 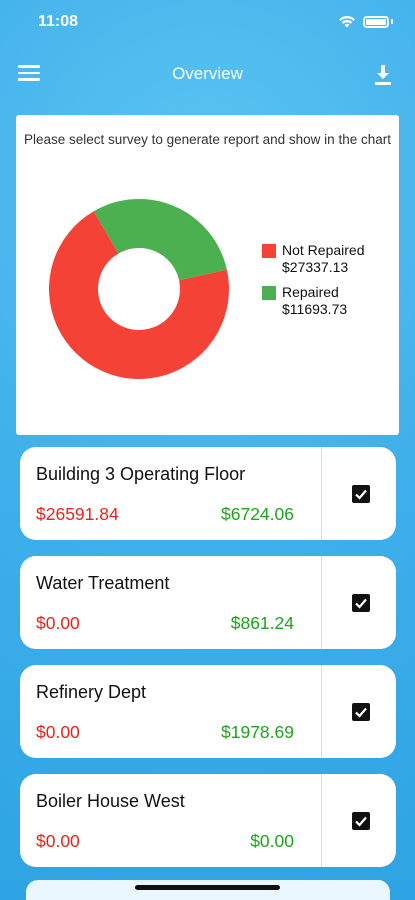 What do you see at coordinates (208, 820) in the screenshot?
I see `survey-card: Boiler House West $0.00 $0.00` at bounding box center [208, 820].